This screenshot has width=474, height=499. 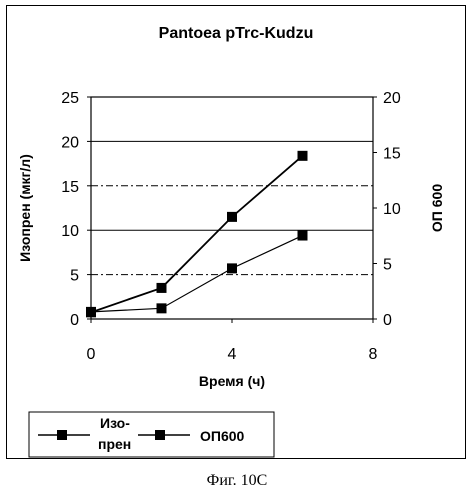 What do you see at coordinates (114, 444) in the screenshot?
I see `legend-isoprene-label-2: прен` at bounding box center [114, 444].